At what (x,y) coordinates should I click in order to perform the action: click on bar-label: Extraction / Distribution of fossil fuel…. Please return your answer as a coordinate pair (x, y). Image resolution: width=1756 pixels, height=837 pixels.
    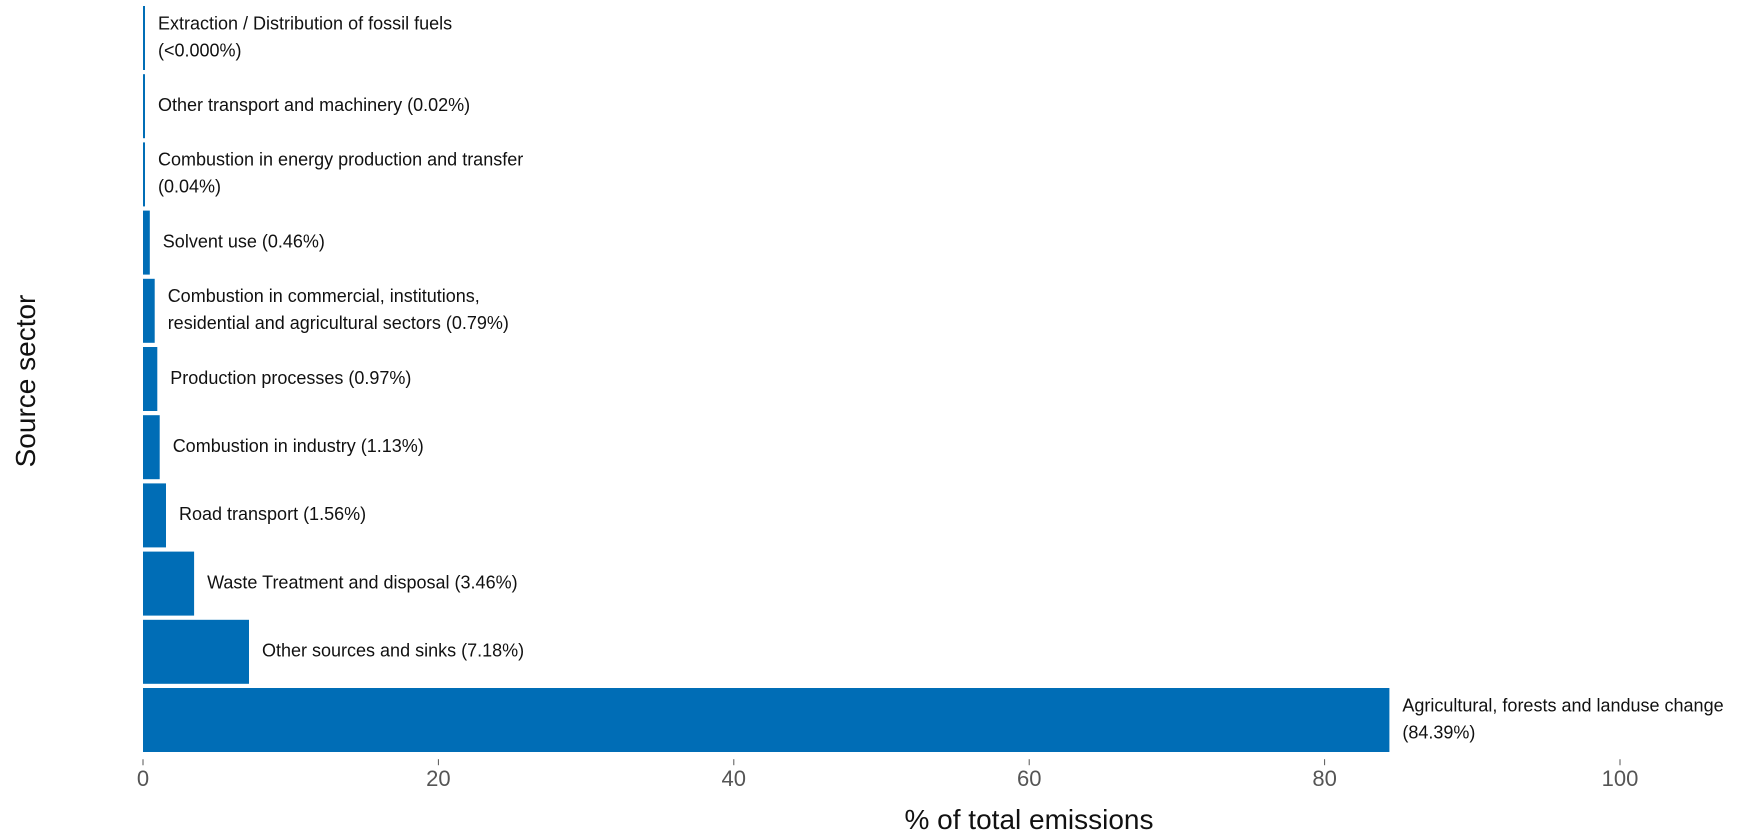
    Looking at the image, I should click on (305, 23).